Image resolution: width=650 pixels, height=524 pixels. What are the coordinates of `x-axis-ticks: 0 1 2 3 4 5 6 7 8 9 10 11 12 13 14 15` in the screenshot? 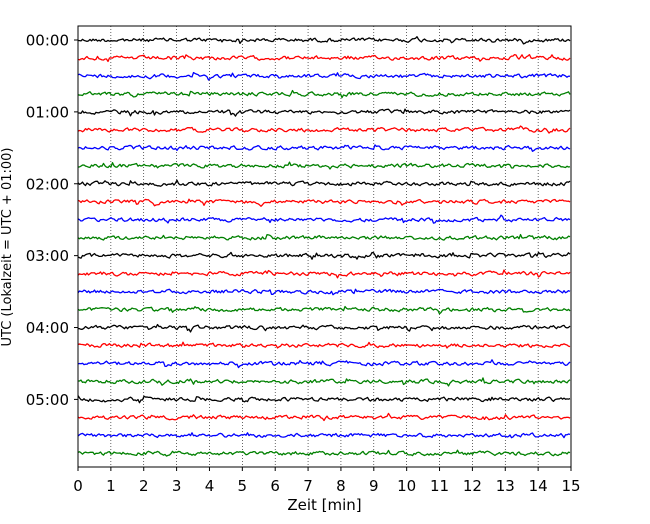 It's located at (327, 481).